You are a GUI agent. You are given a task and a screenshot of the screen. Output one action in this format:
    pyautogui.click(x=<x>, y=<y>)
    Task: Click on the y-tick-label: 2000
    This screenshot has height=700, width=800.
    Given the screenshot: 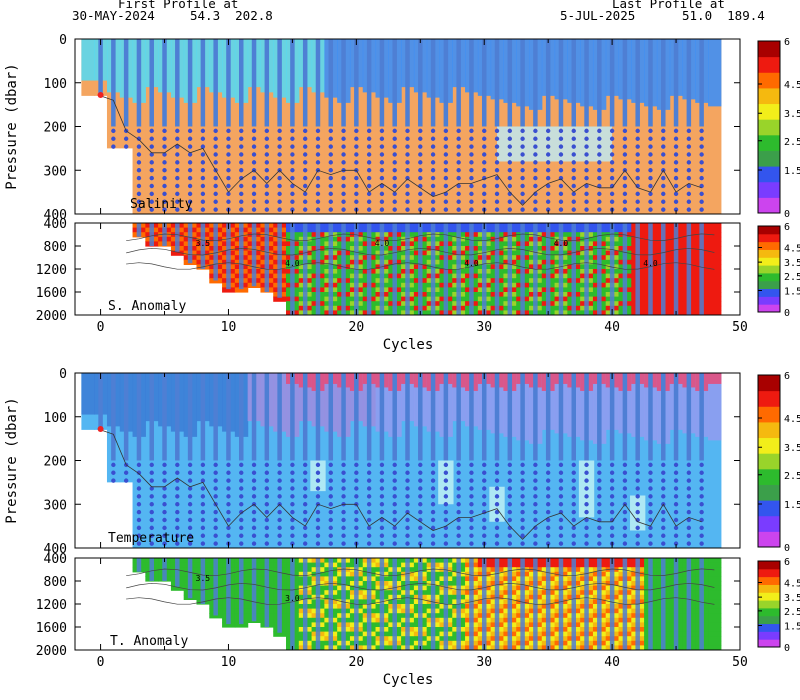 What is the action you would take?
    pyautogui.click(x=51, y=651)
    